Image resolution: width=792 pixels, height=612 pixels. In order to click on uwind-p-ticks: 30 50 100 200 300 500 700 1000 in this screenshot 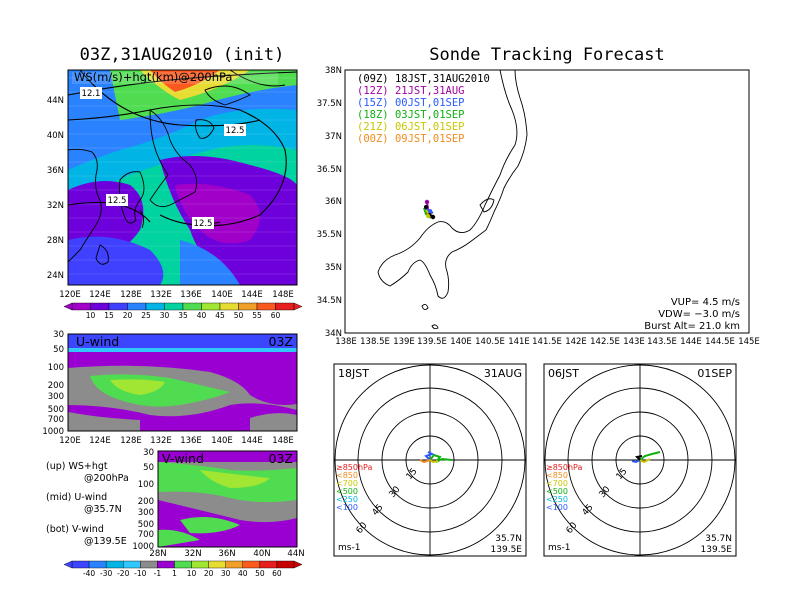, I will do `click(53, 383)`.